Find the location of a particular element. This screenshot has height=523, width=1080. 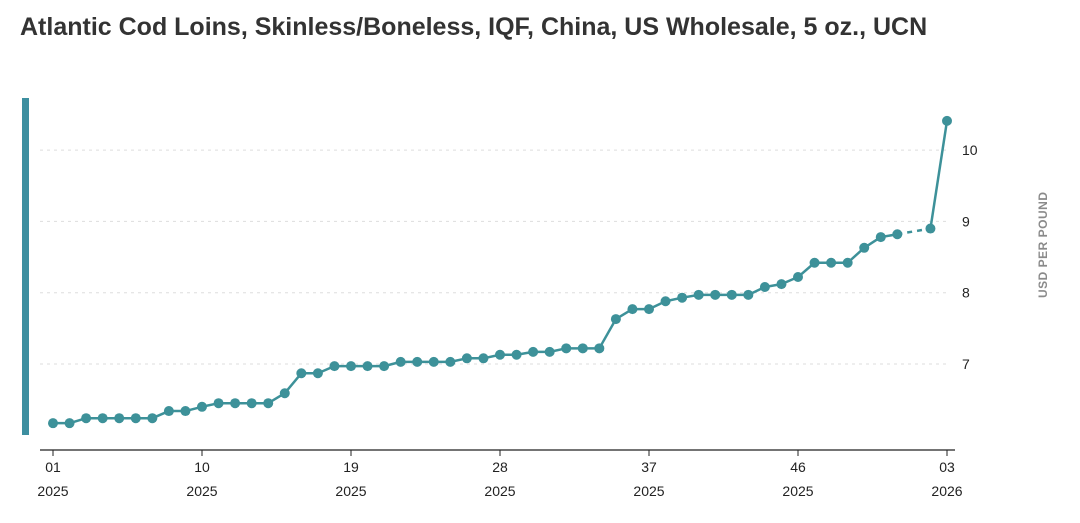

x-tick-year: 2026 is located at coordinates (946, 491).